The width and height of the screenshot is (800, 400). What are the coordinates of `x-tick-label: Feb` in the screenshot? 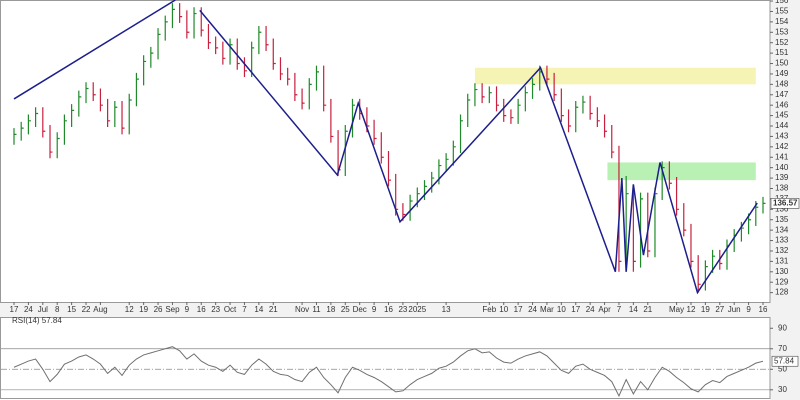 It's located at (489, 309).